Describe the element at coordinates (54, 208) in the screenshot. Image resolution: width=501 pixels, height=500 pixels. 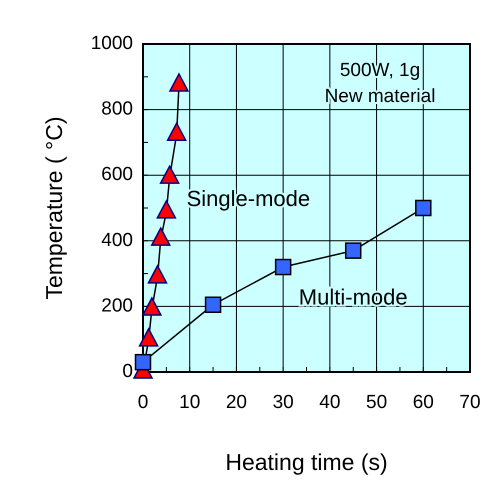
I see `y-axis-title: Temperature ( °C)` at that location.